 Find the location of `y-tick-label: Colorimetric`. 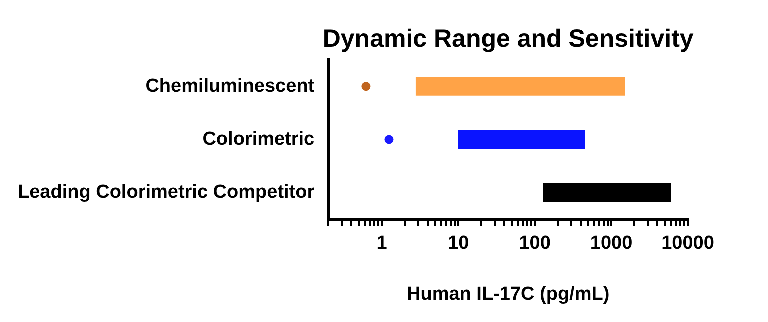

y-tick-label: Colorimetric is located at coordinates (259, 139).